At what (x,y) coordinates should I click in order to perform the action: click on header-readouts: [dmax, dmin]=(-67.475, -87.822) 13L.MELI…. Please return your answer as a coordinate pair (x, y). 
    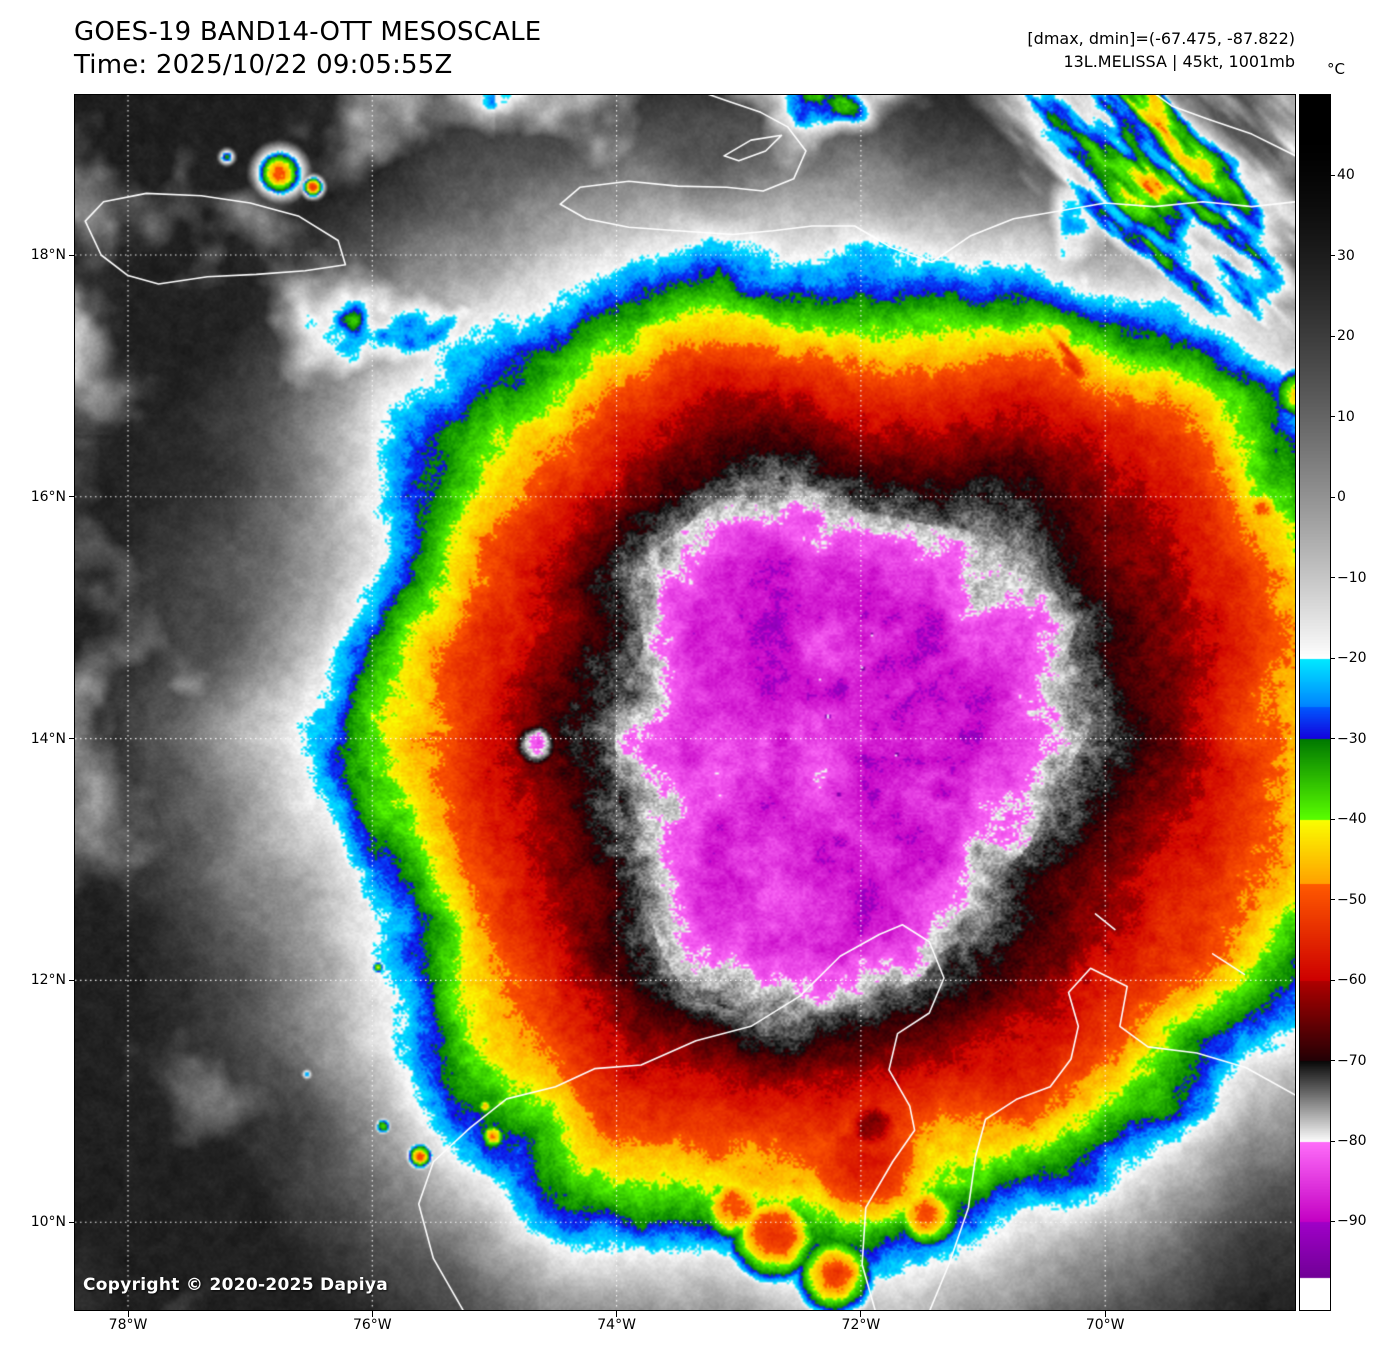
    Looking at the image, I should click on (1161, 50).